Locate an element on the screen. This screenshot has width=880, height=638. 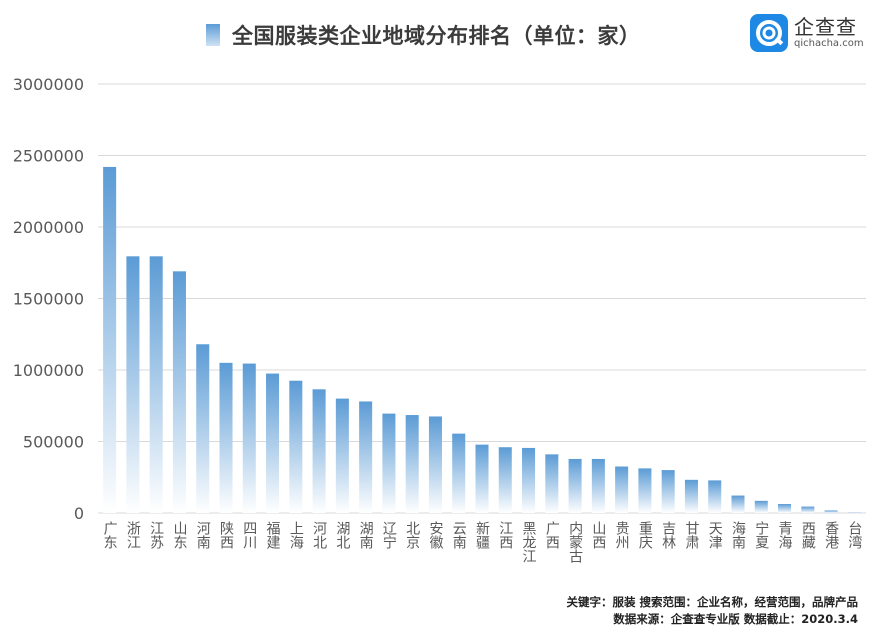
x-tick-label: 吉林 is located at coordinates (668, 535).